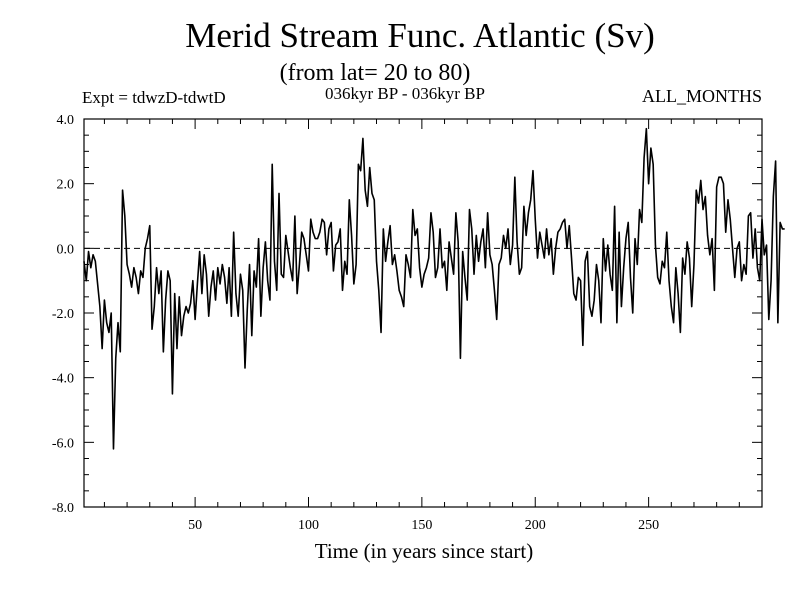 The image size is (800, 600). Describe the element at coordinates (535, 525) in the screenshot. I see `x-tick-label: 200` at that location.